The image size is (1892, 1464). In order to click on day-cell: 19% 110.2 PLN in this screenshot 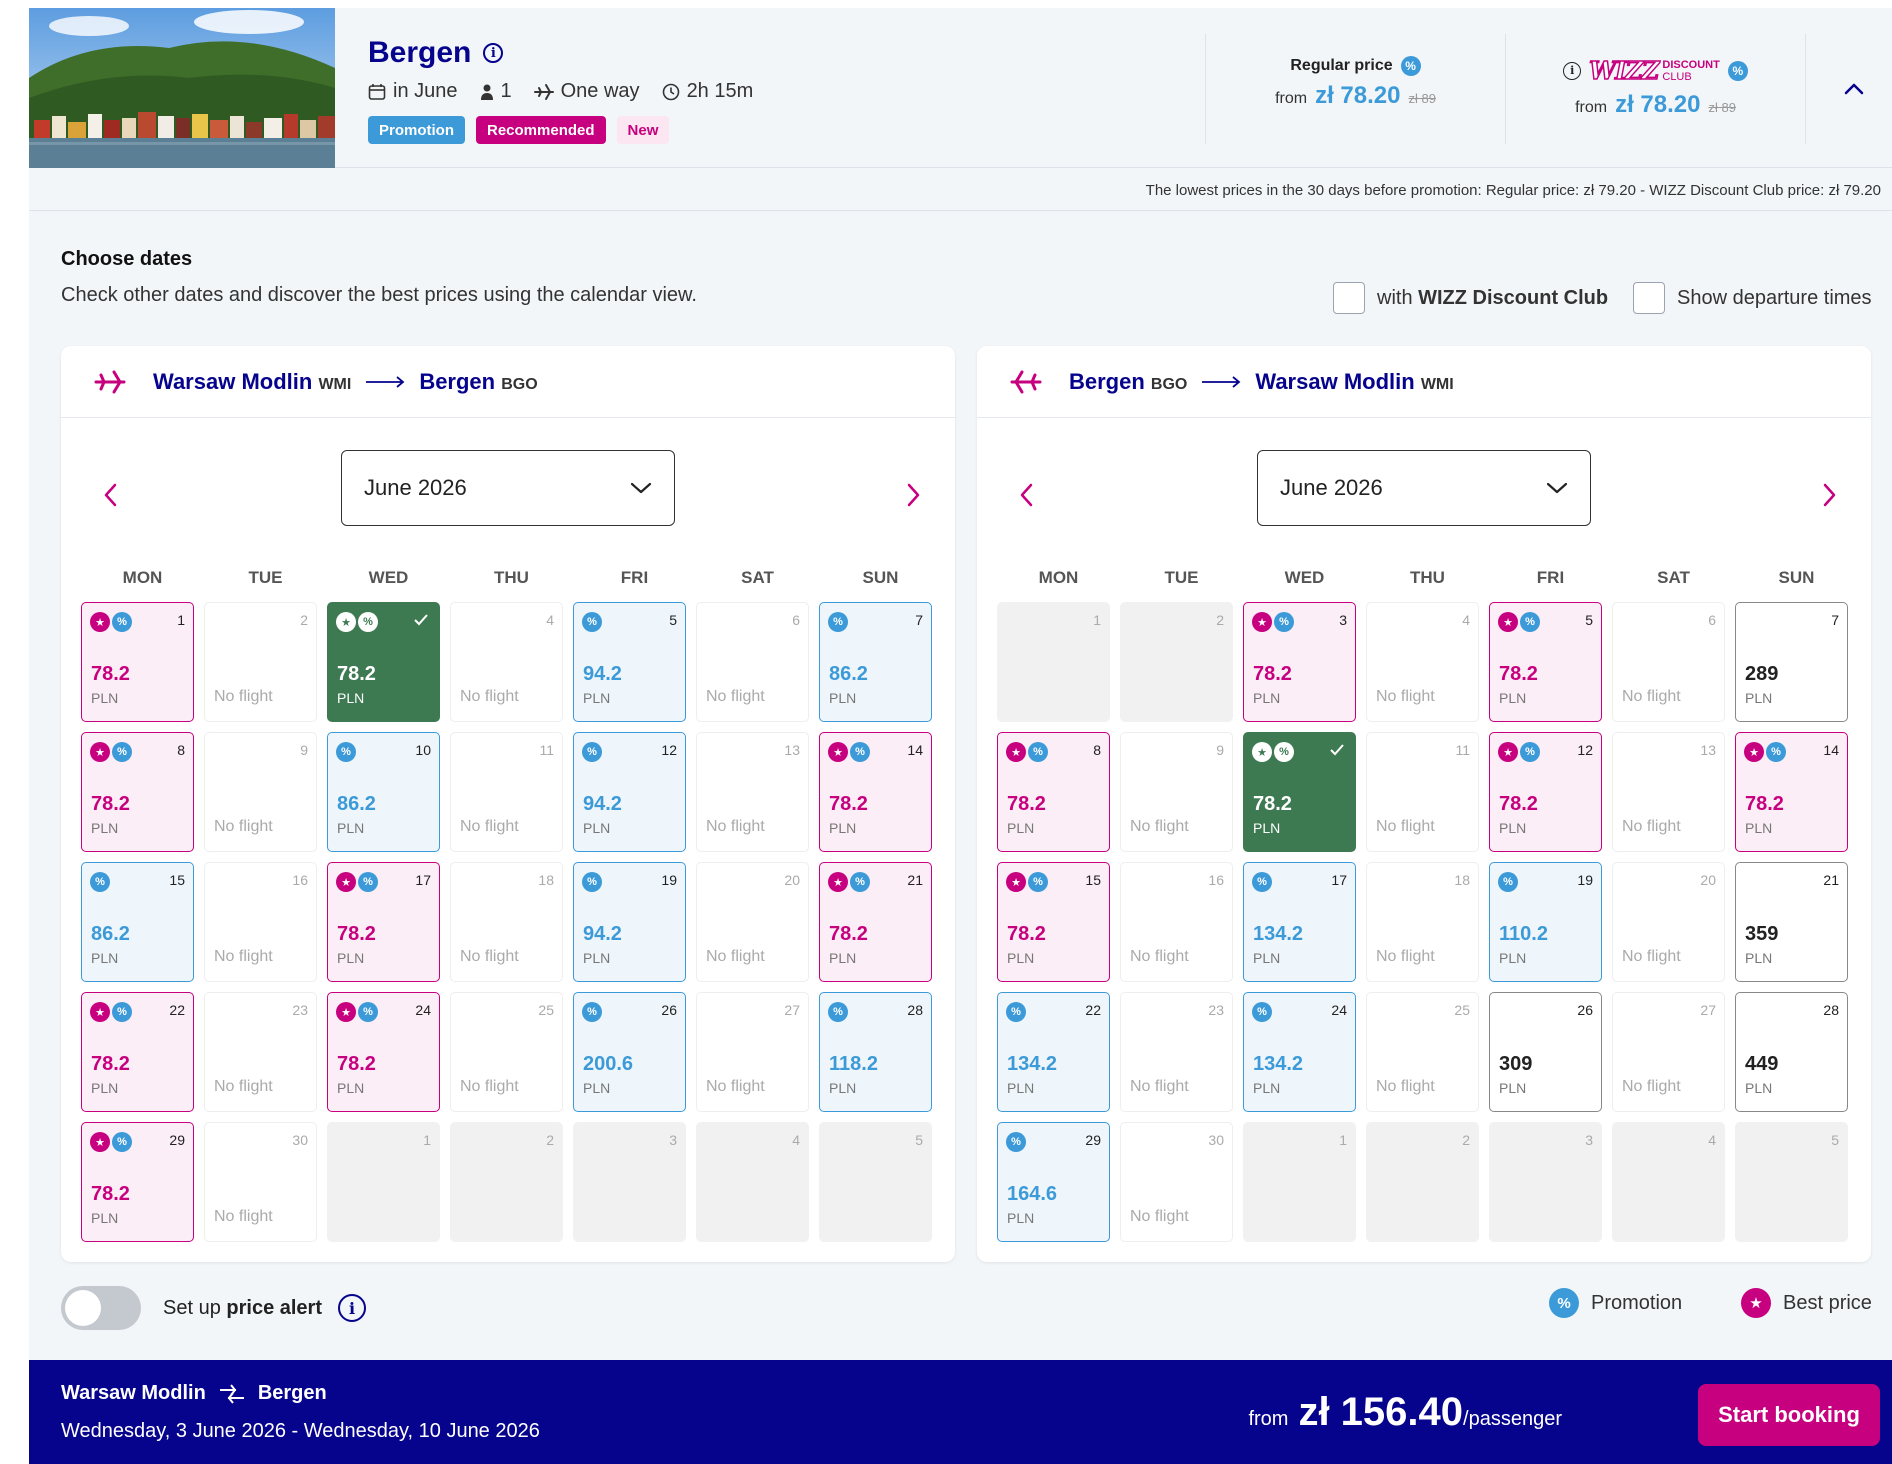, I will do `click(1545, 922)`.